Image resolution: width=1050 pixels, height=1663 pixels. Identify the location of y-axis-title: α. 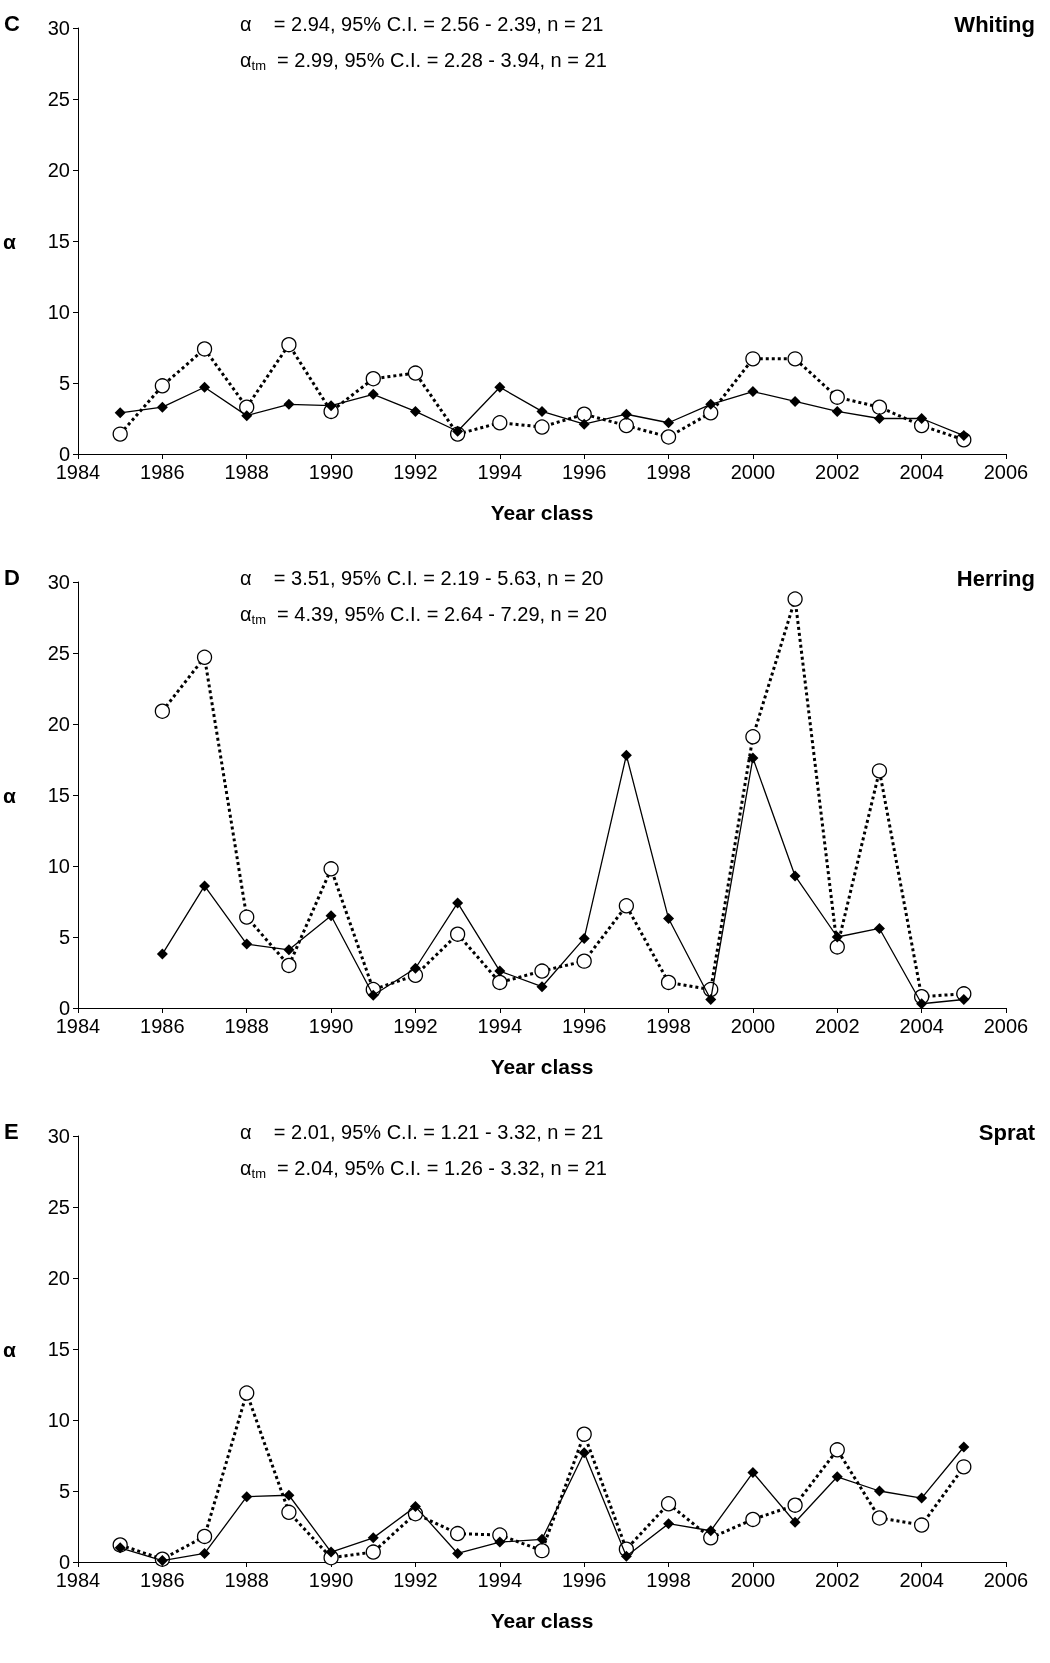
(10, 241).